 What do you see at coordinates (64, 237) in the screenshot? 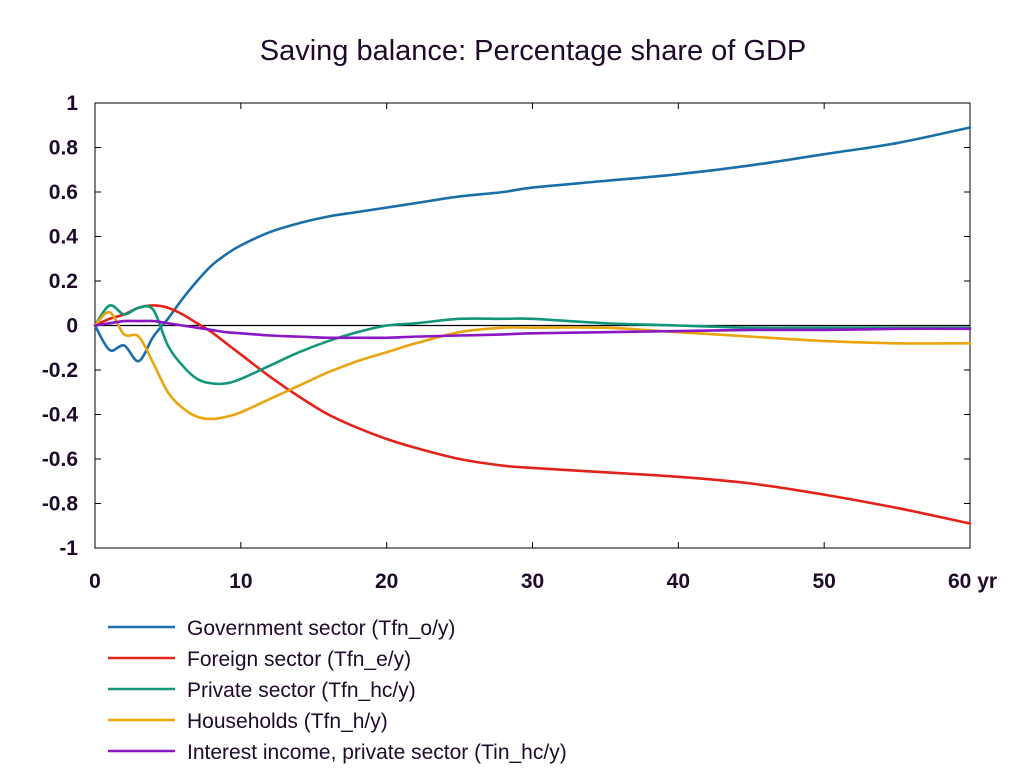
I see `y-tick-label: 0.4` at bounding box center [64, 237].